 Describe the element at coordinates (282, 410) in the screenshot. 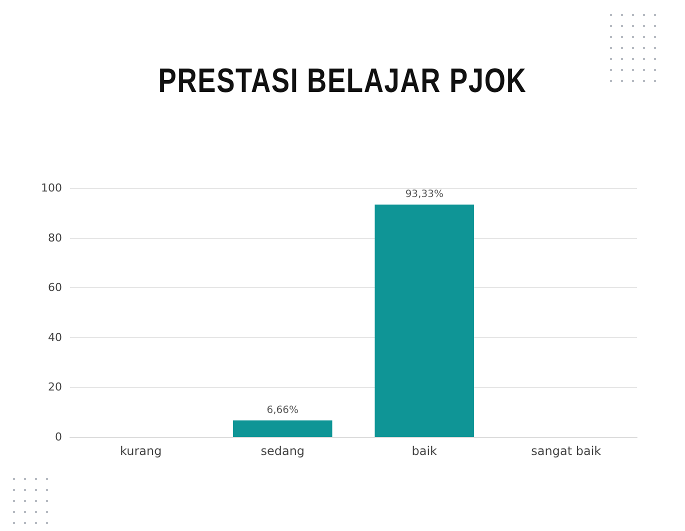

I see `data-label: 6,66%` at that location.